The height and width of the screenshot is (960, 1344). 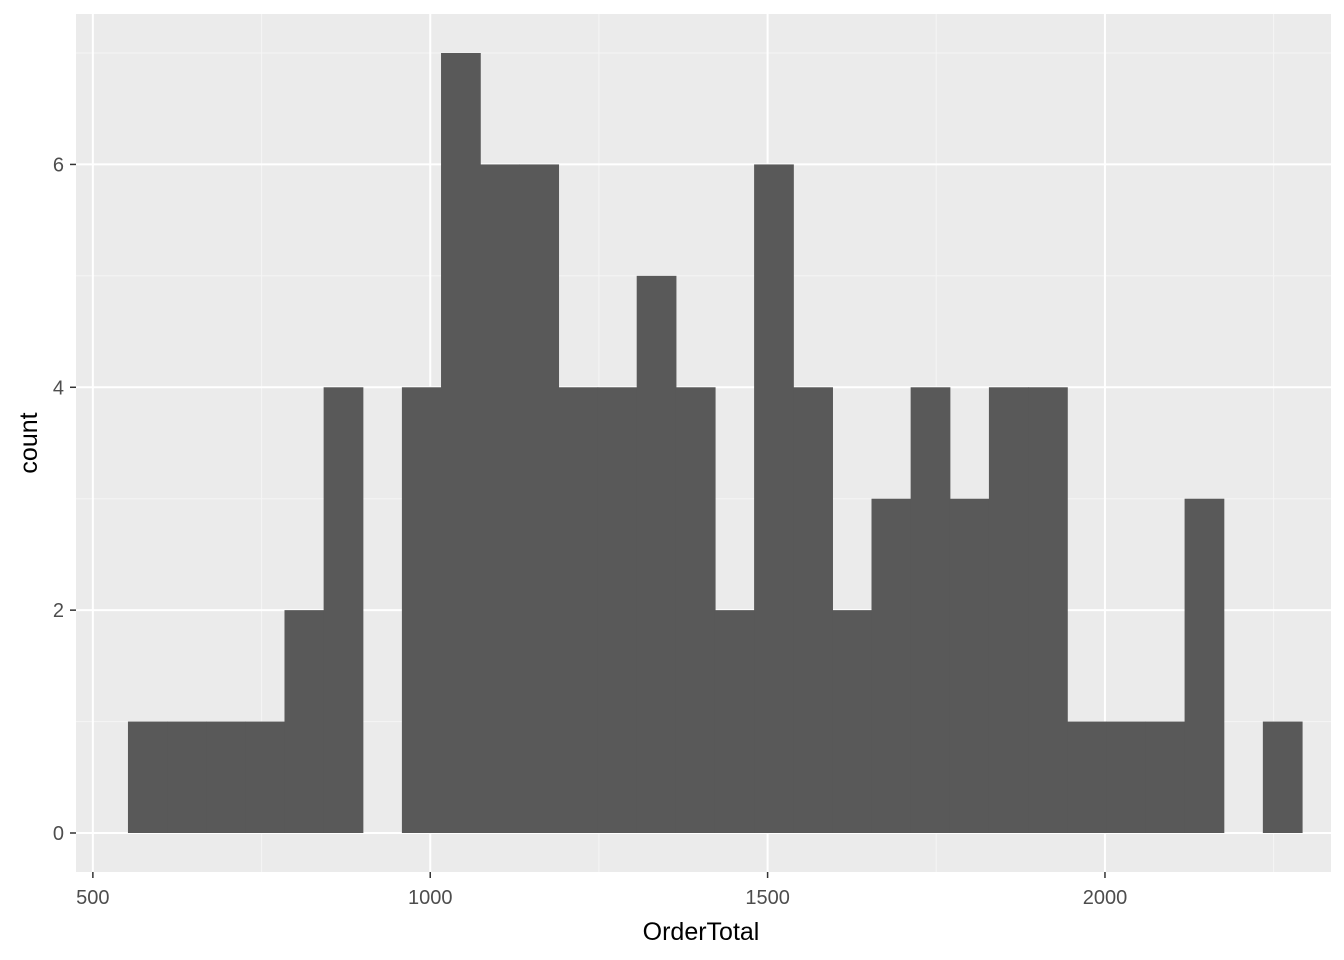 What do you see at coordinates (430, 898) in the screenshot?
I see `x-tick-label: 1000` at bounding box center [430, 898].